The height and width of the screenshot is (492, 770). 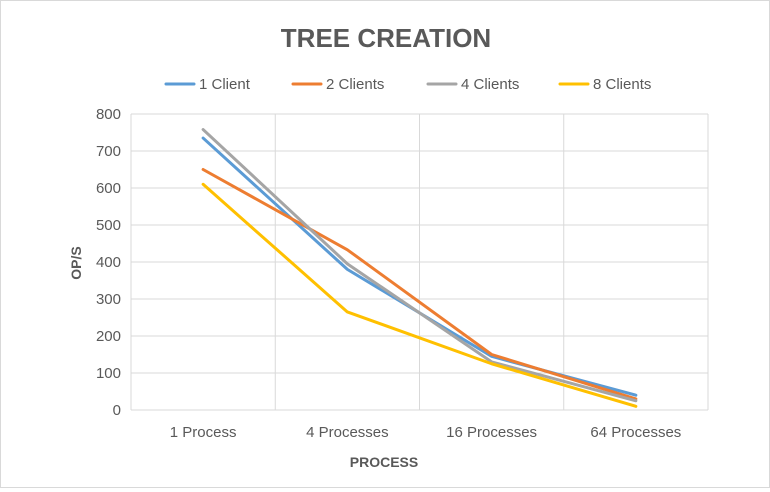 I want to click on x-tick-label: 64 Processes, so click(x=635, y=432).